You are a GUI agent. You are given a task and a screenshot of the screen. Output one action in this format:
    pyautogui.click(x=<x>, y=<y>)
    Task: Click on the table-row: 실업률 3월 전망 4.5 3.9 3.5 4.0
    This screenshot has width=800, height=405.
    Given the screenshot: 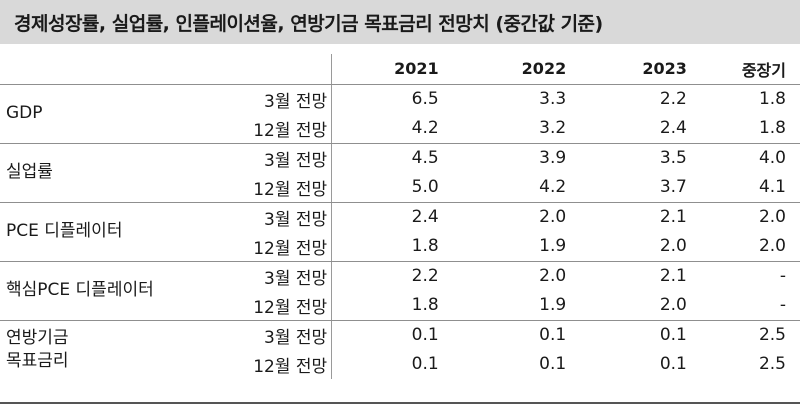 What is the action you would take?
    pyautogui.click(x=400, y=173)
    